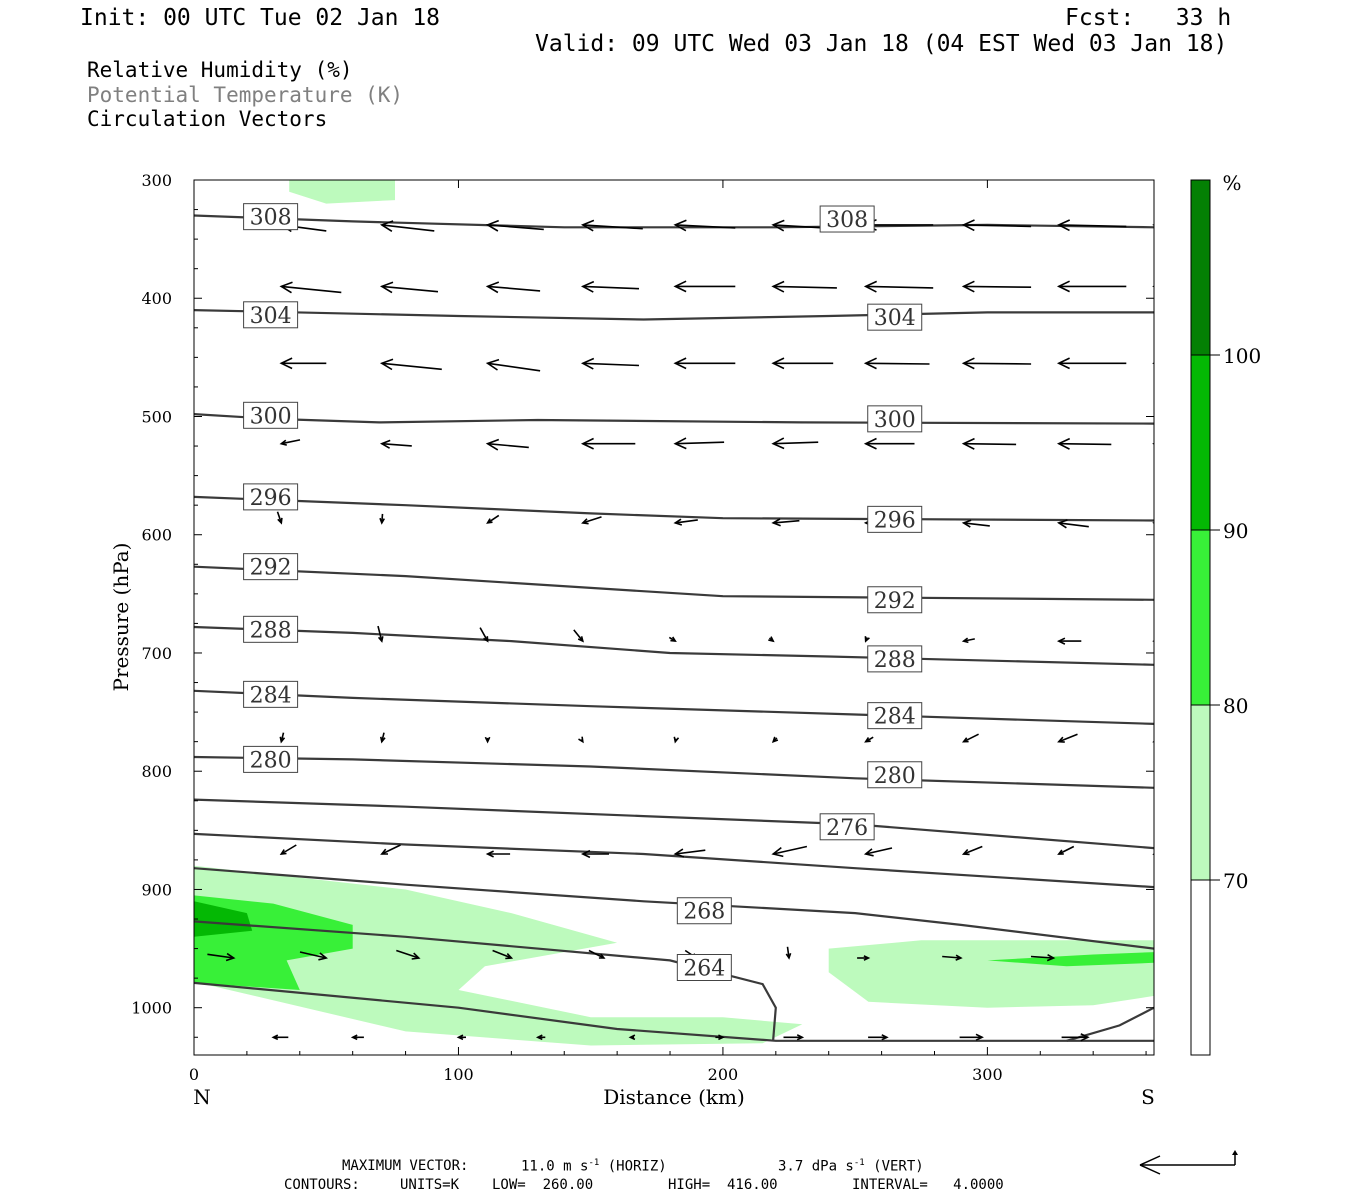 This screenshot has height=1200, width=1350. I want to click on max-vector-vert: 3.7 dPa s-1 (VERT), so click(851, 1166).